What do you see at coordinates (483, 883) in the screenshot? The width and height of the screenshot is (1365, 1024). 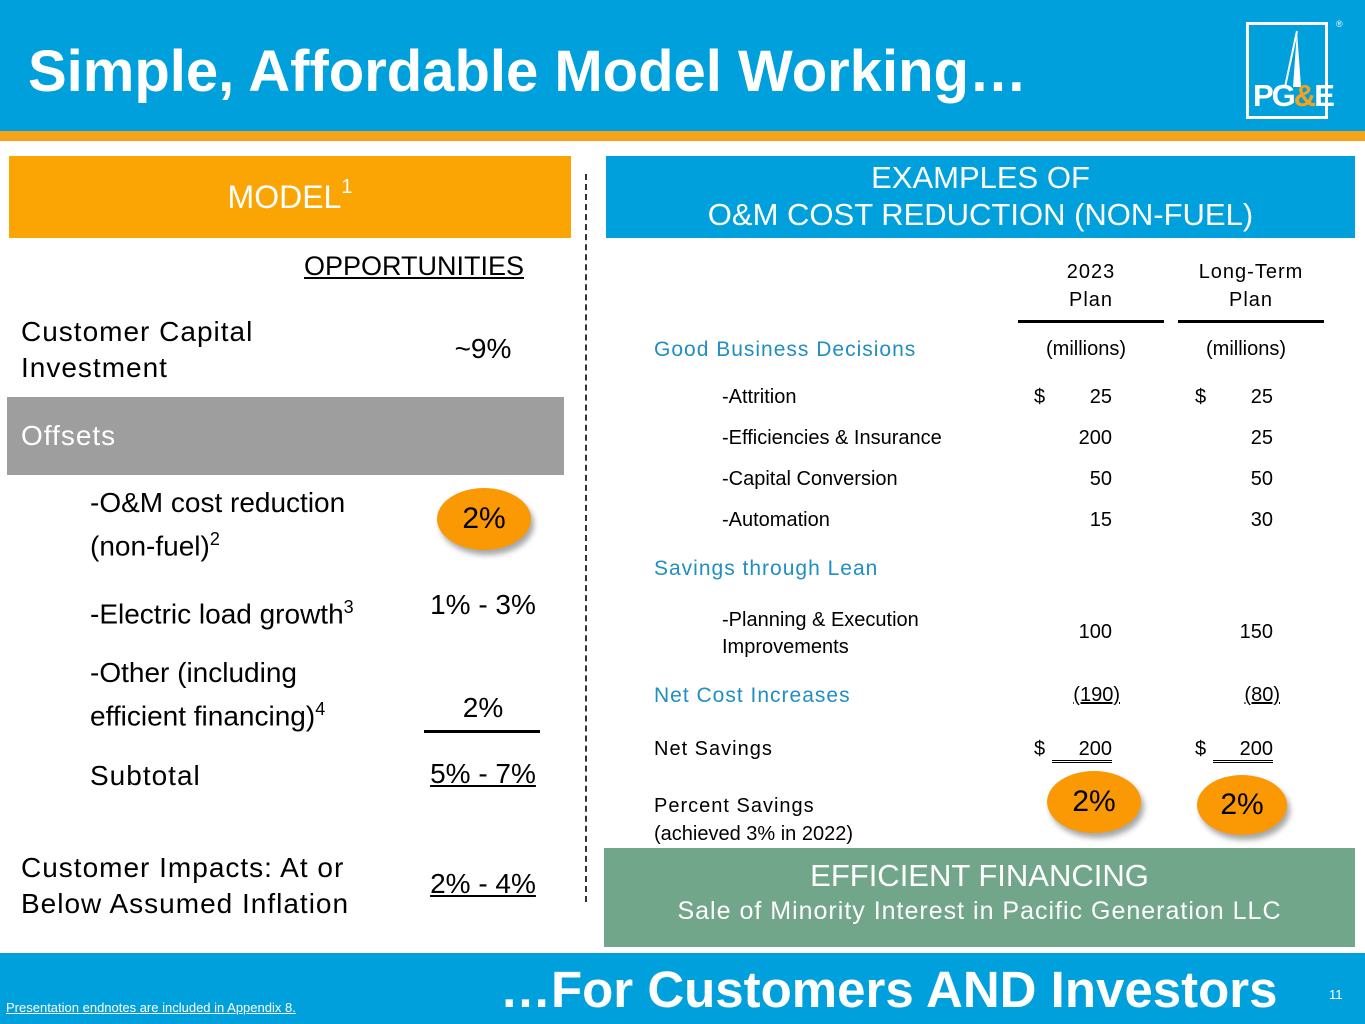 I see `customer-impacts-value: 2% - 4%` at bounding box center [483, 883].